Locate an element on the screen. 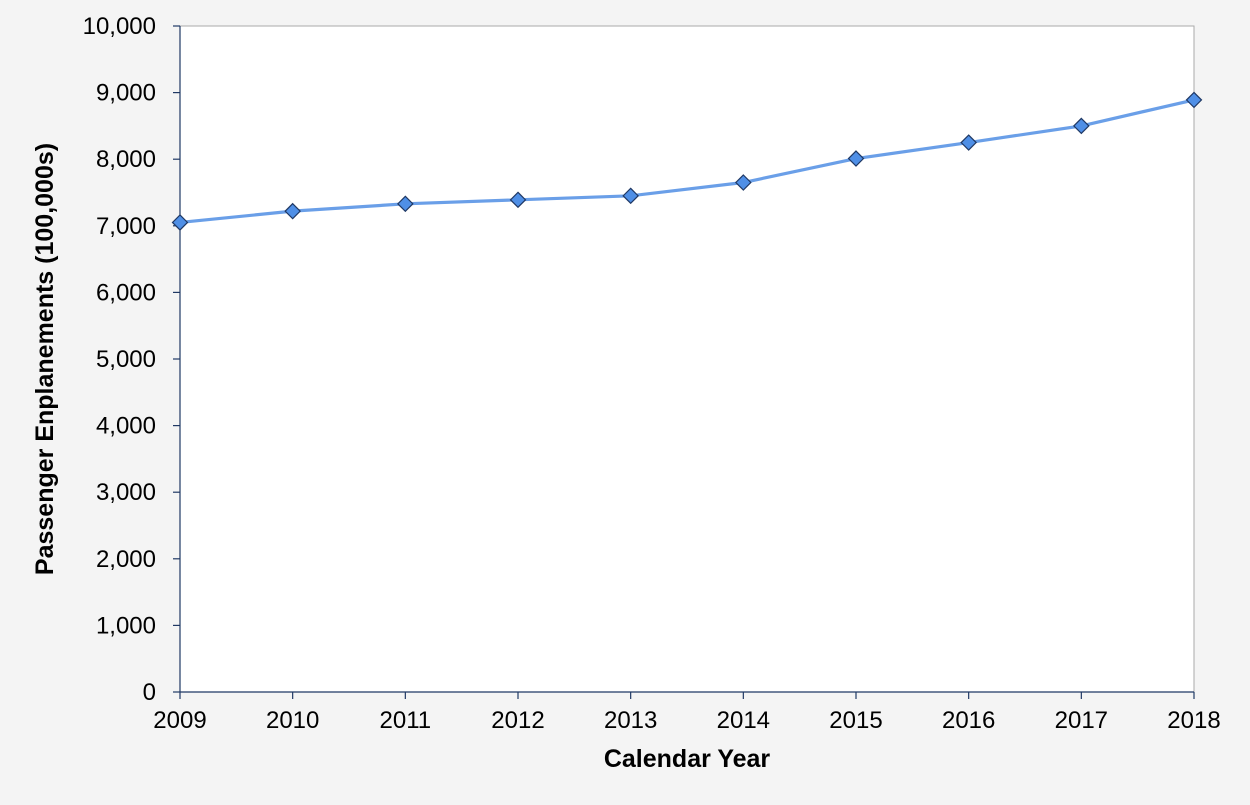 Image resolution: width=1250 pixels, height=805 pixels. x-tick-label: 2012 is located at coordinates (517, 720).